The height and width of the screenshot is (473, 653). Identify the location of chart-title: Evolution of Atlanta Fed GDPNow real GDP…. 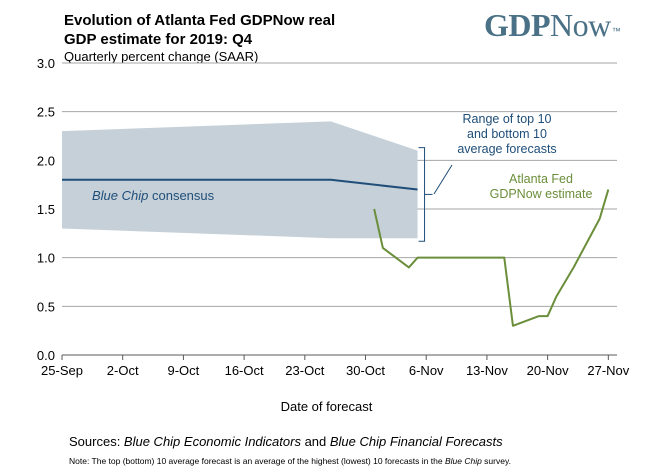
(199, 30).